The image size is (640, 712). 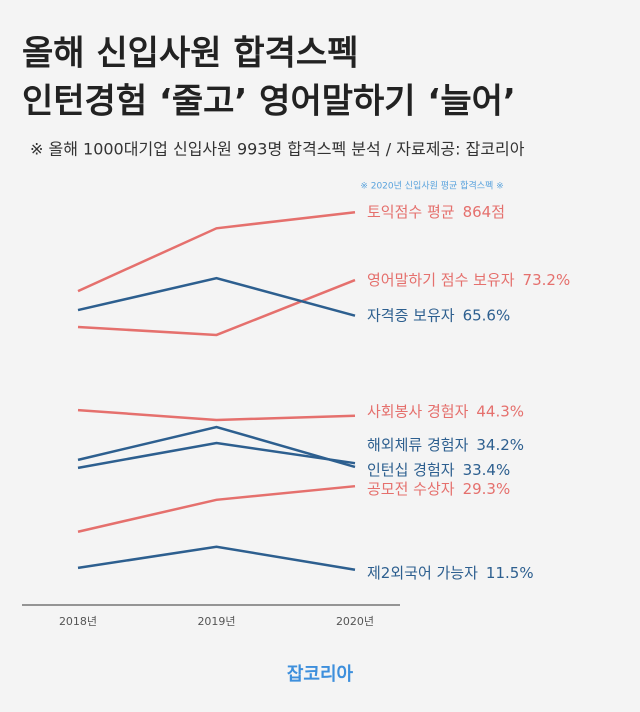 I want to click on value-label: 11.5%, so click(x=510, y=572).